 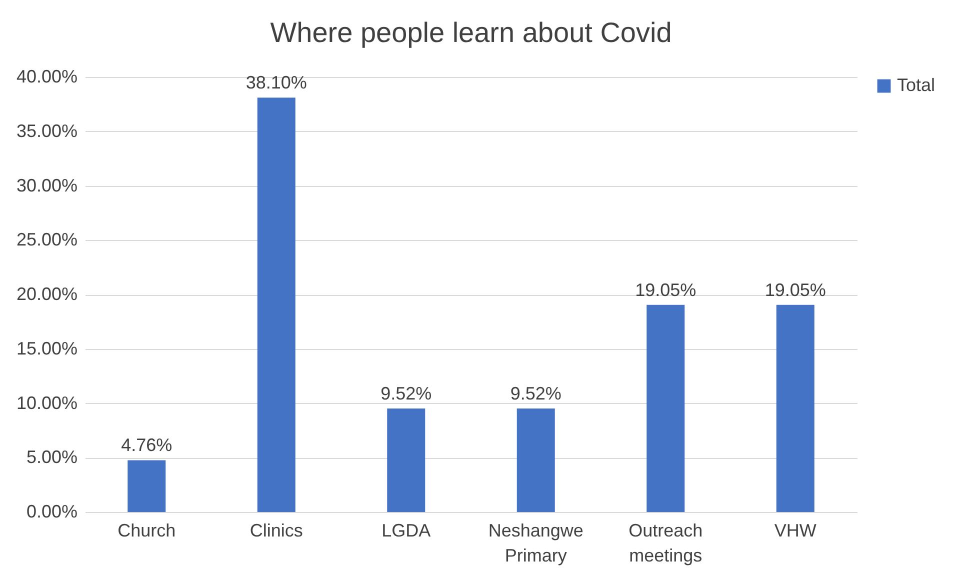 What do you see at coordinates (665, 543) in the screenshot?
I see `x-tick-label: Outreach meetings` at bounding box center [665, 543].